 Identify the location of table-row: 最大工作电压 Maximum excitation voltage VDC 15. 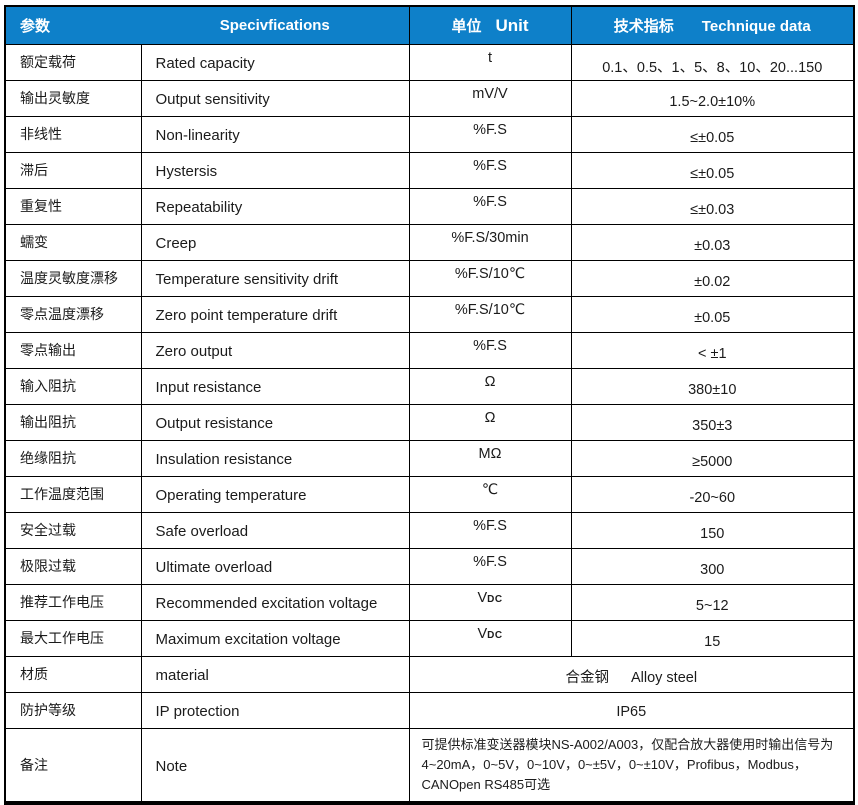
(429, 638).